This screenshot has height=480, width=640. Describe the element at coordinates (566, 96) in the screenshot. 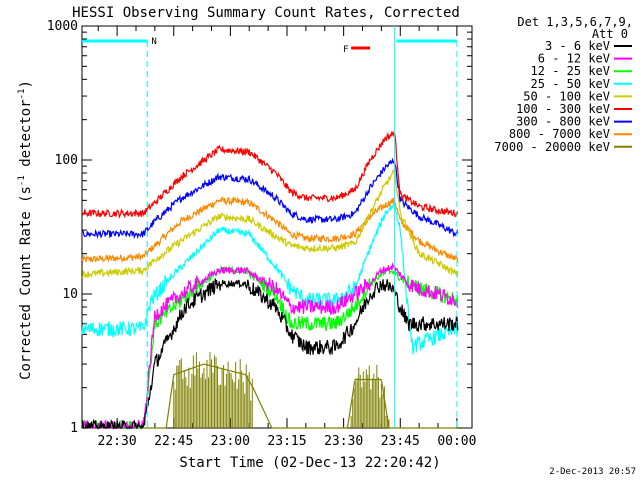

I see `legend-label: 50 - 100 keV` at that location.